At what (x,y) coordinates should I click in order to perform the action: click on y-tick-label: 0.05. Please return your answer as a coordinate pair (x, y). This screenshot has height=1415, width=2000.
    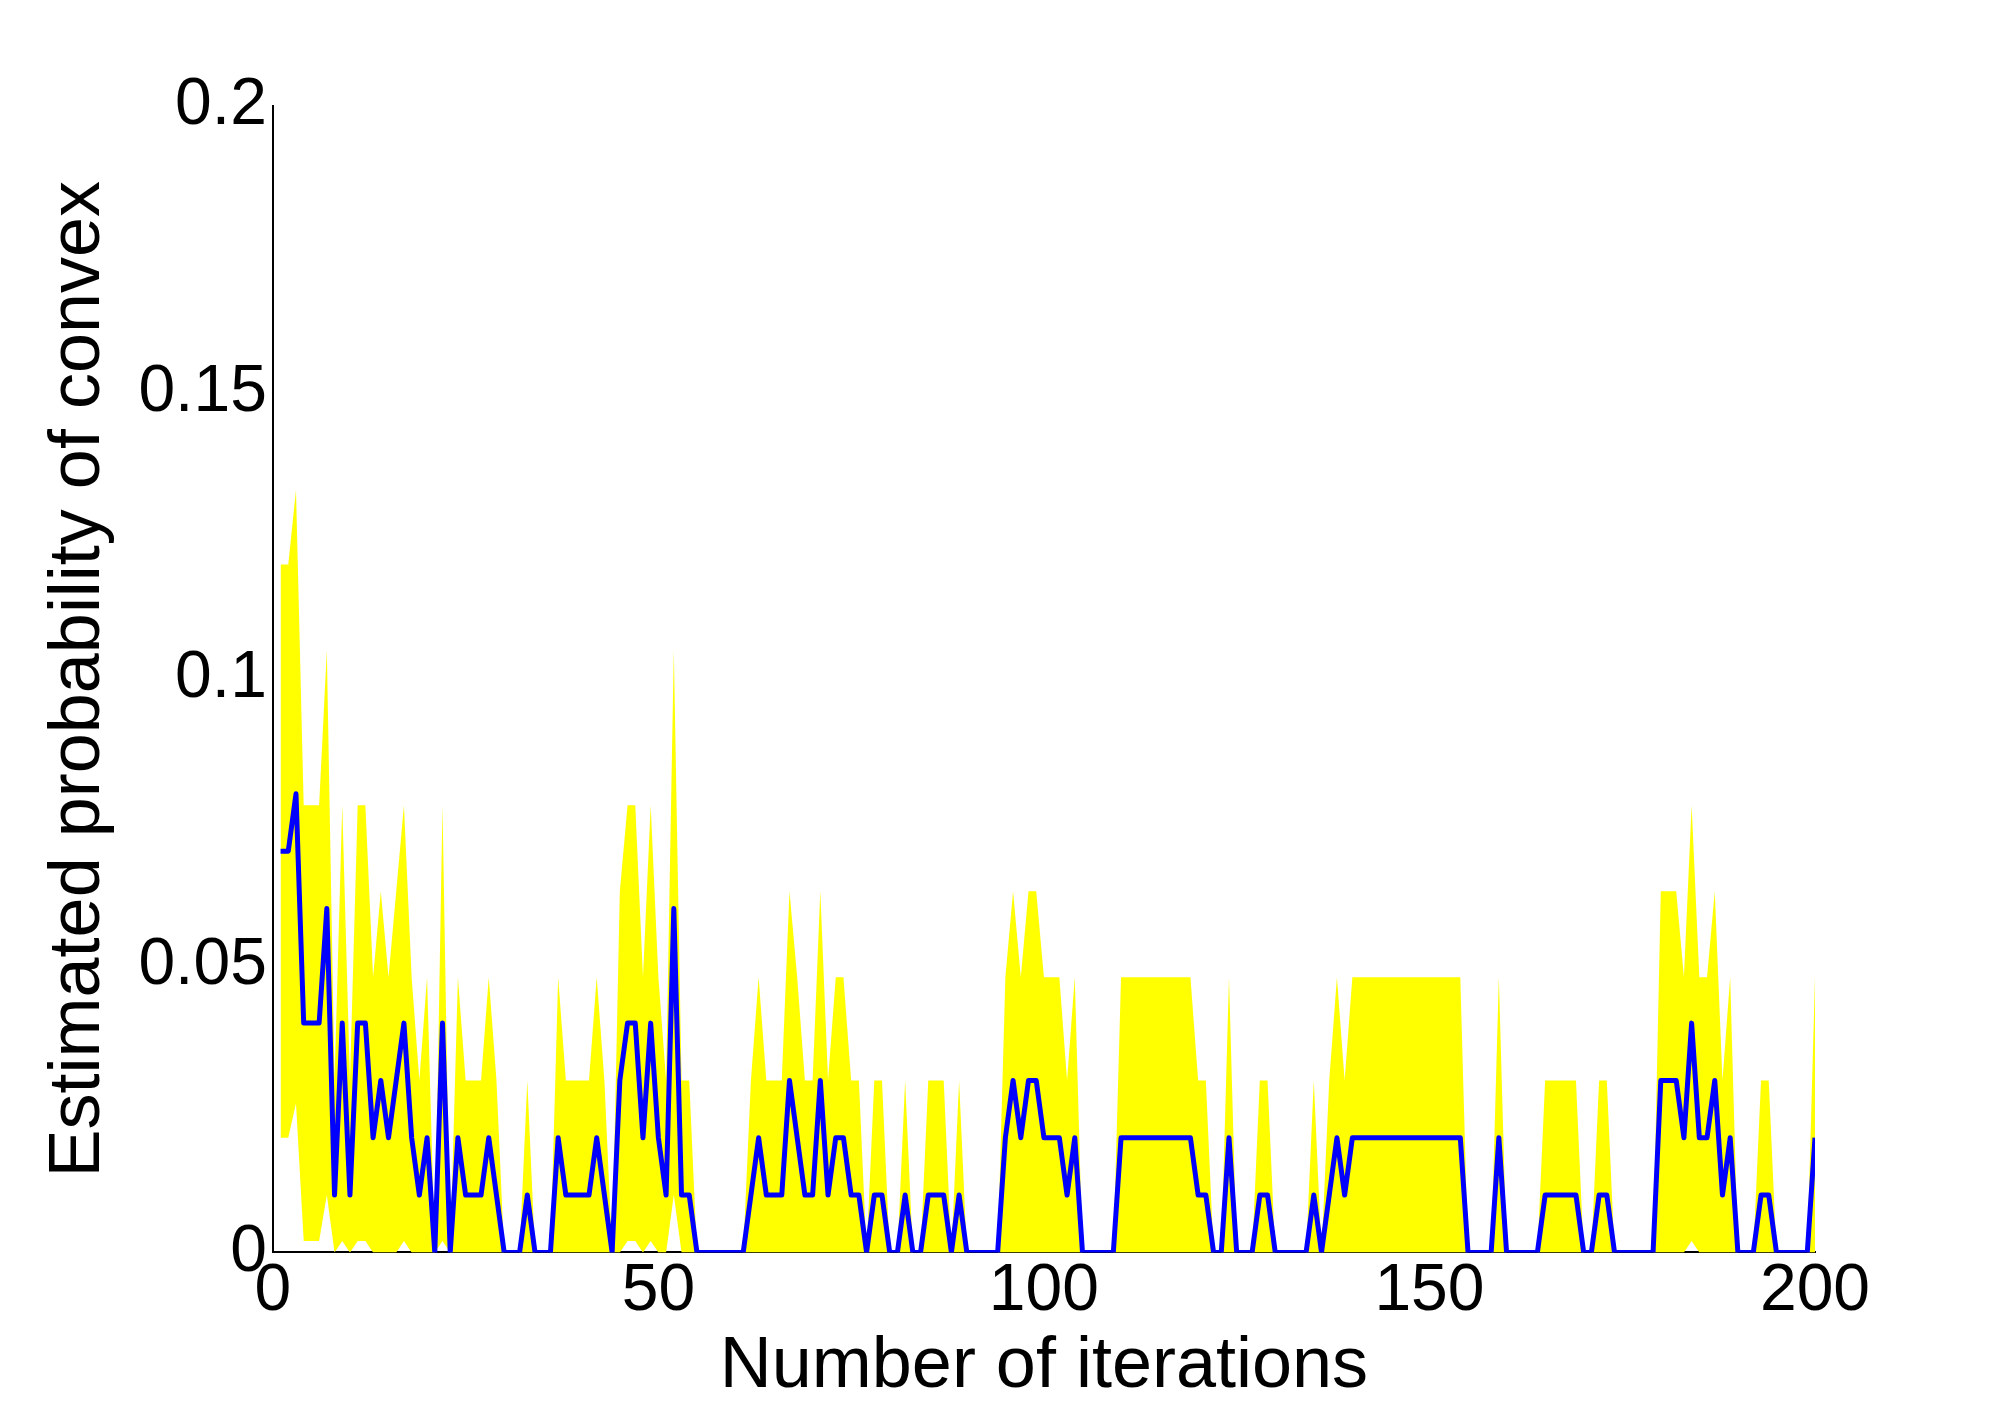
    Looking at the image, I should click on (202, 961).